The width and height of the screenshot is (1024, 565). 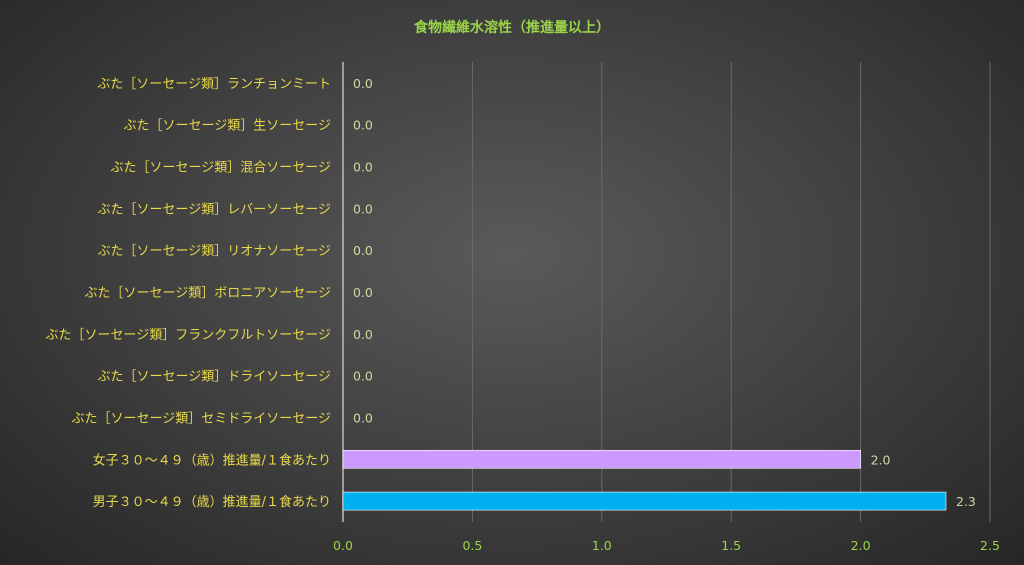 What do you see at coordinates (214, 84) in the screenshot?
I see `category-label: ぶた［ソーセージ類］ランチョンミート` at bounding box center [214, 84].